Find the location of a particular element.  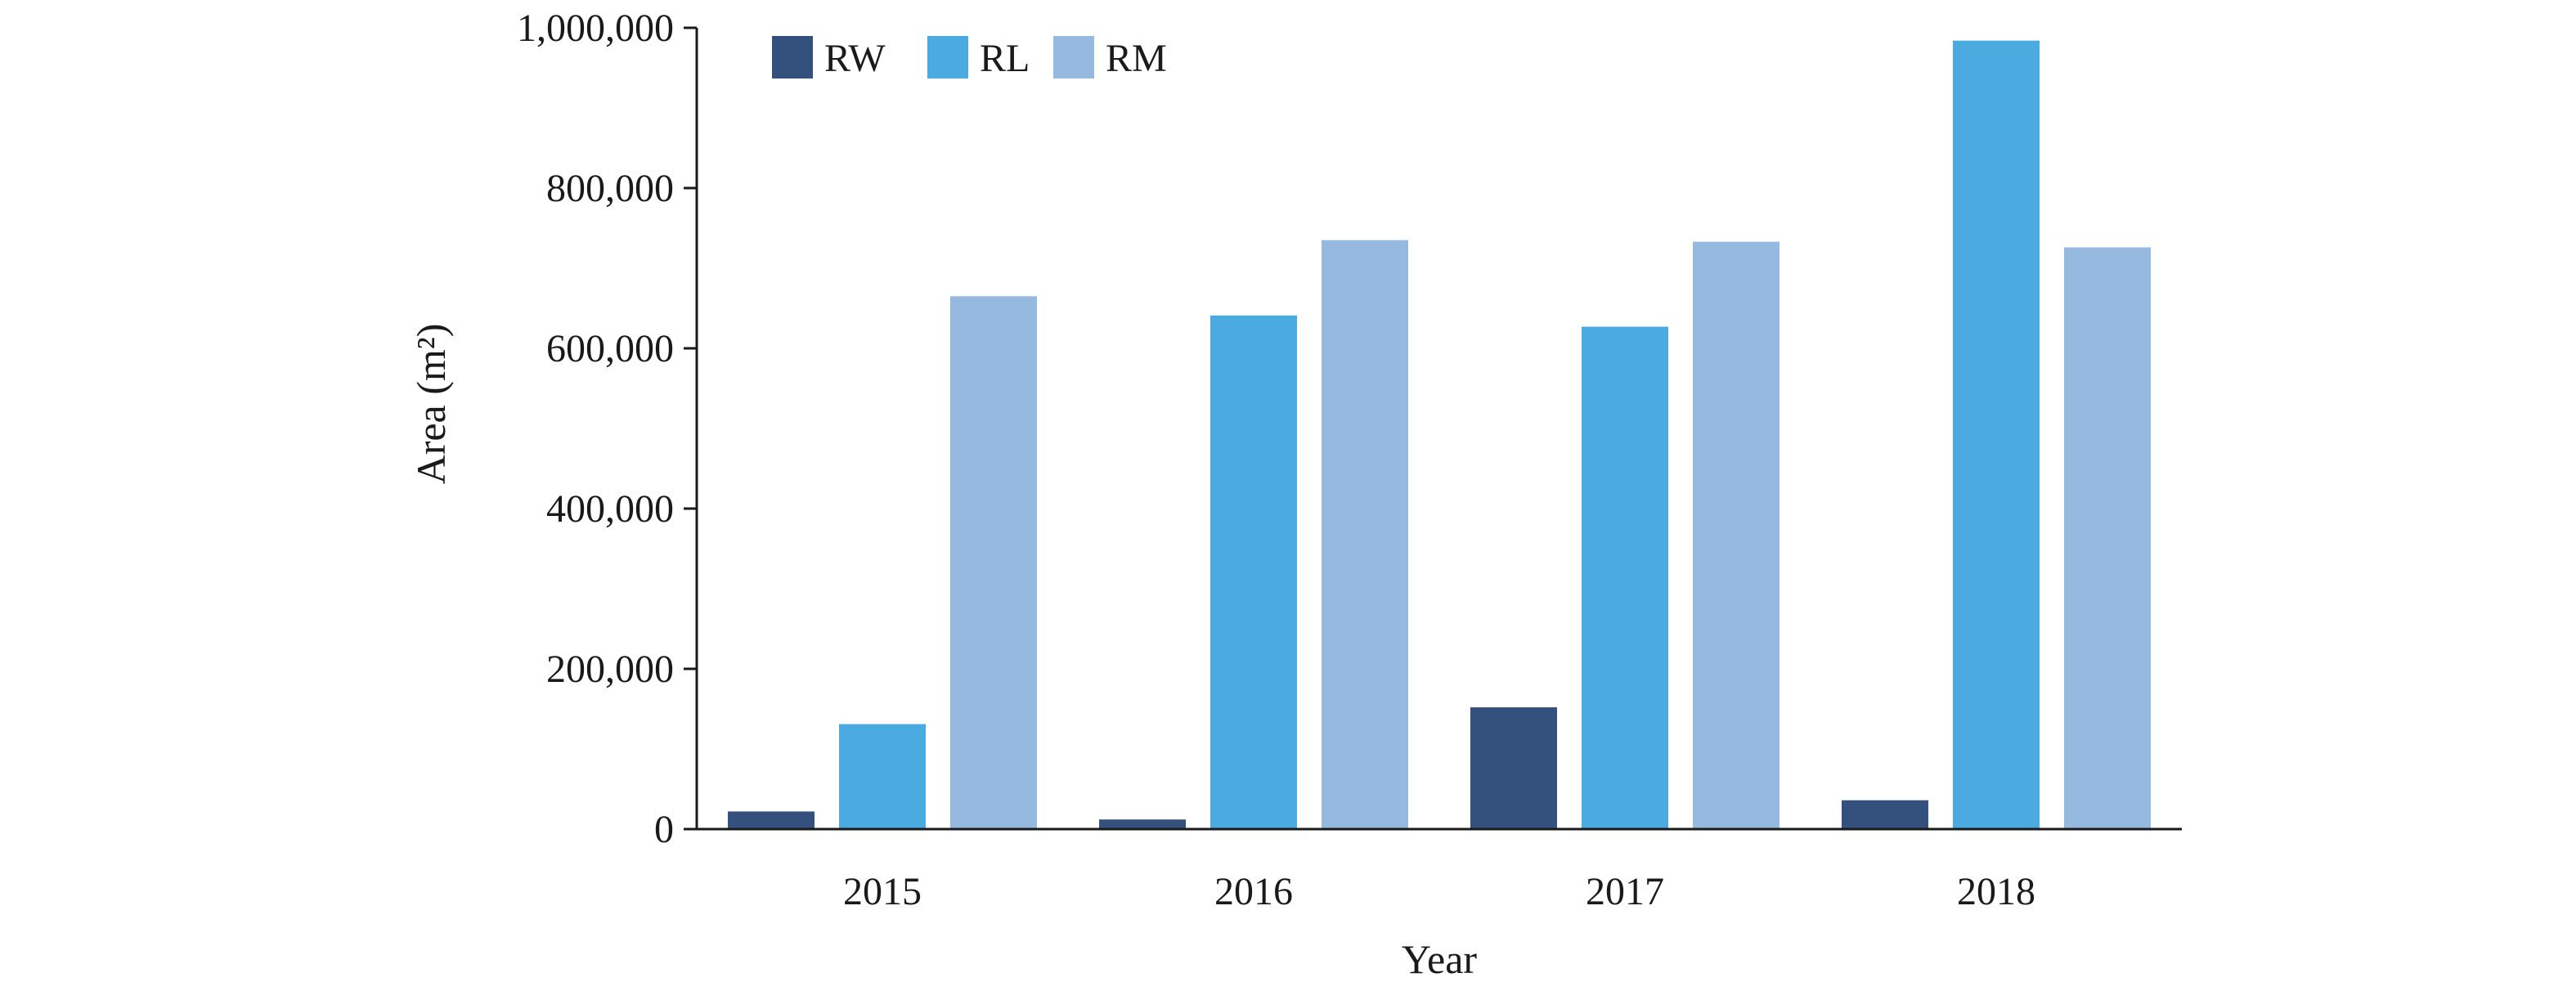

bar-rw-2017 is located at coordinates (1514, 768).